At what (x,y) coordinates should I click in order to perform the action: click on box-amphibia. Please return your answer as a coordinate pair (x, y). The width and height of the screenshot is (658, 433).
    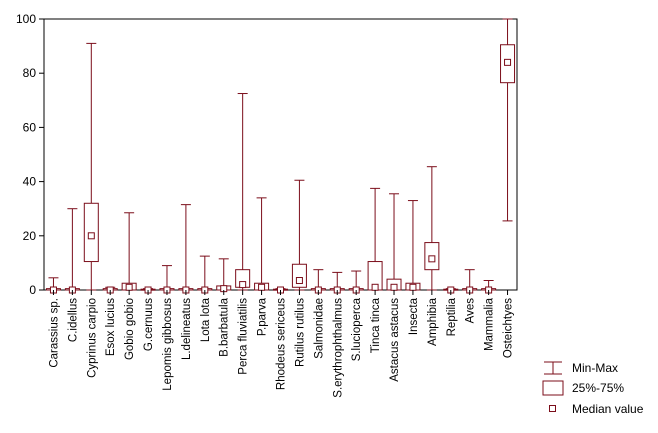
    Looking at the image, I should click on (432, 228).